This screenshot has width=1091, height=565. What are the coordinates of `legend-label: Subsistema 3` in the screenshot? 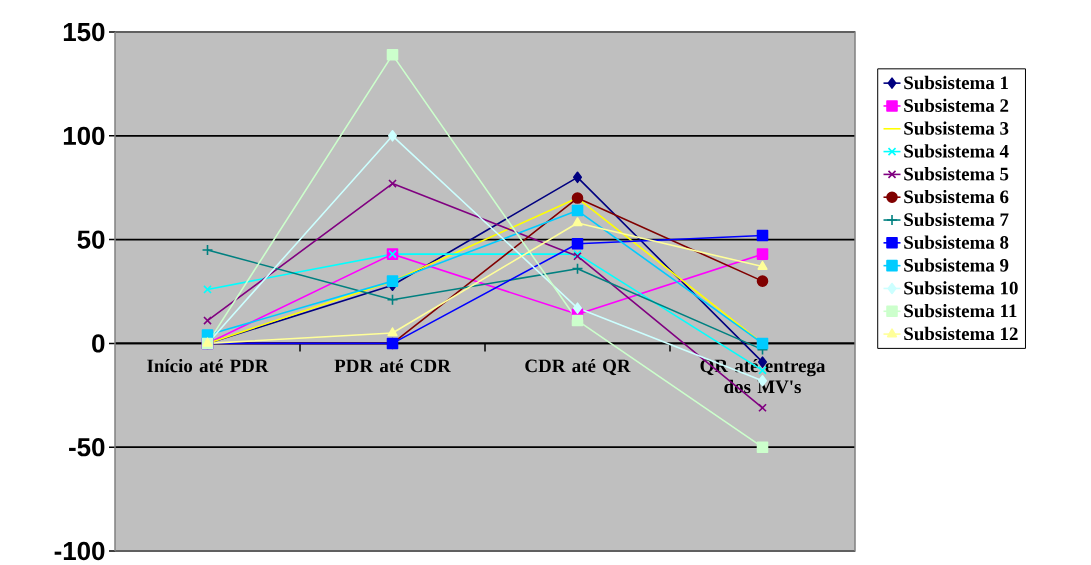 It's located at (956, 128).